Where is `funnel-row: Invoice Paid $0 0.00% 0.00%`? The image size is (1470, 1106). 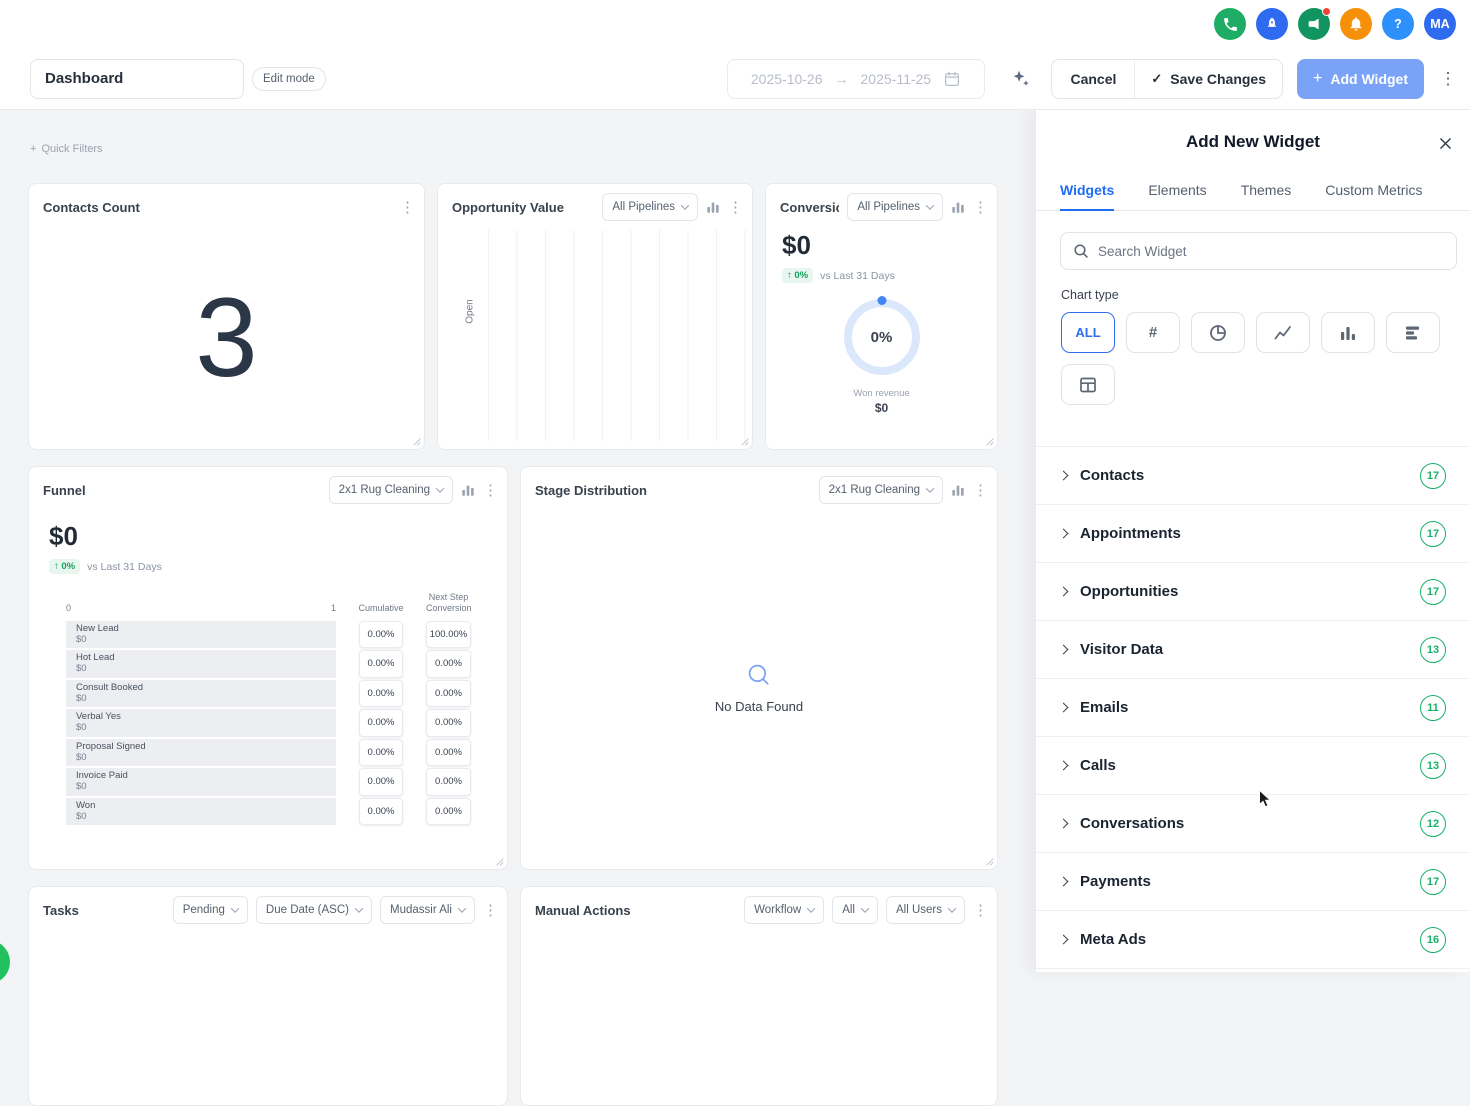 funnel-row: Invoice Paid $0 0.00% 0.00% is located at coordinates (286, 782).